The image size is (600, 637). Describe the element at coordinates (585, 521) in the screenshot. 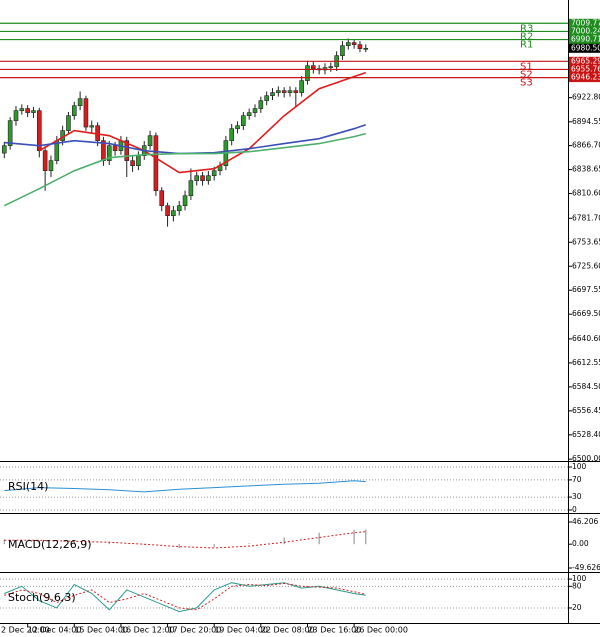

I see `y-tick-label: 46.206` at that location.